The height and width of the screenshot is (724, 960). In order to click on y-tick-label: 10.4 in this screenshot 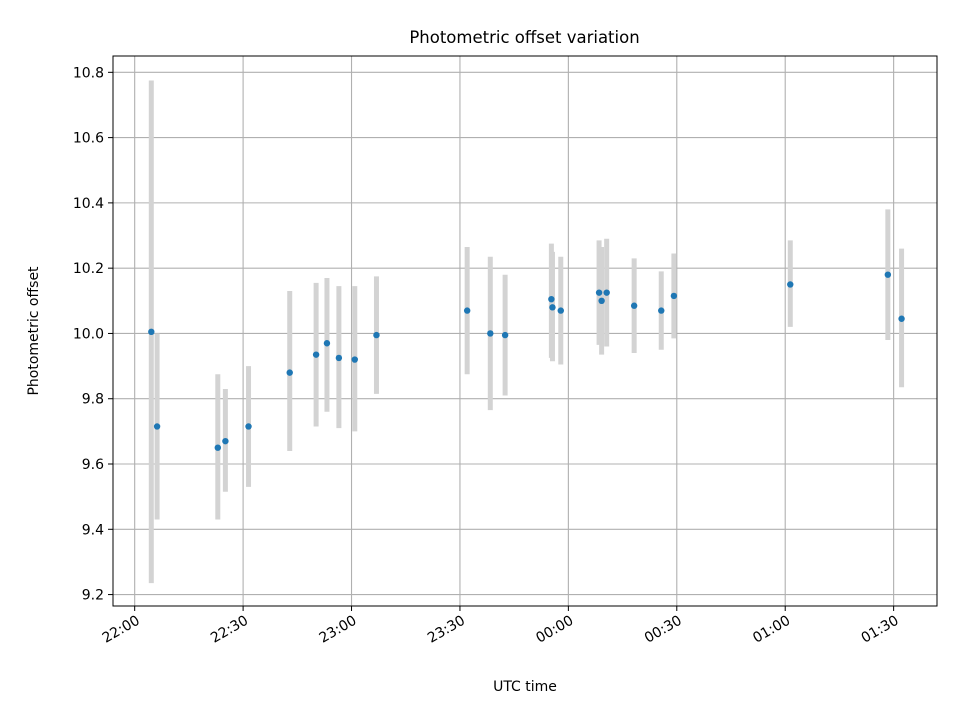, I will do `click(88, 204)`.